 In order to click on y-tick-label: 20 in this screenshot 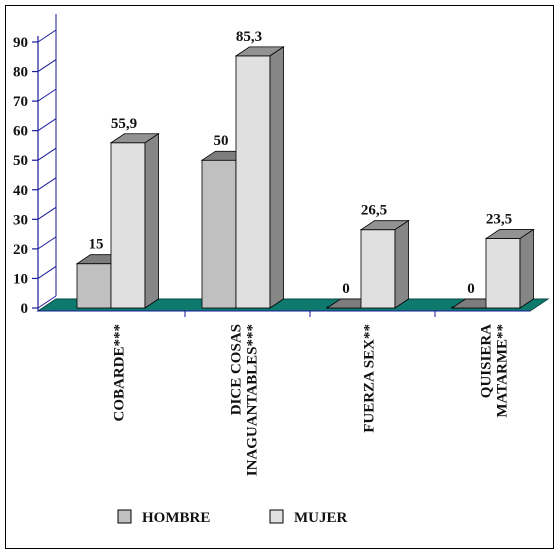, I will do `click(20, 250)`.